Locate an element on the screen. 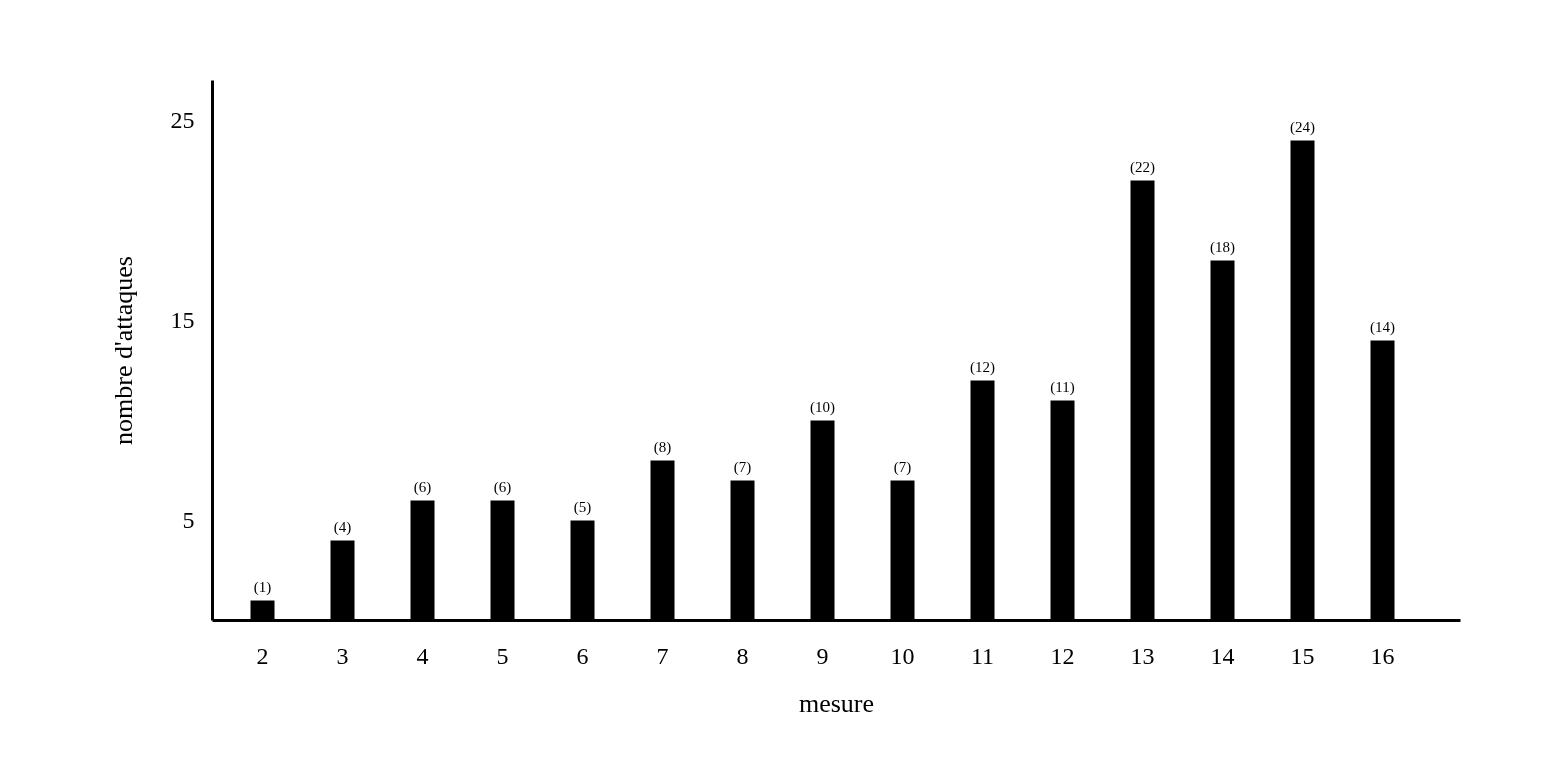 The image size is (1550, 763). y-tick-label: 25 is located at coordinates (182, 120).